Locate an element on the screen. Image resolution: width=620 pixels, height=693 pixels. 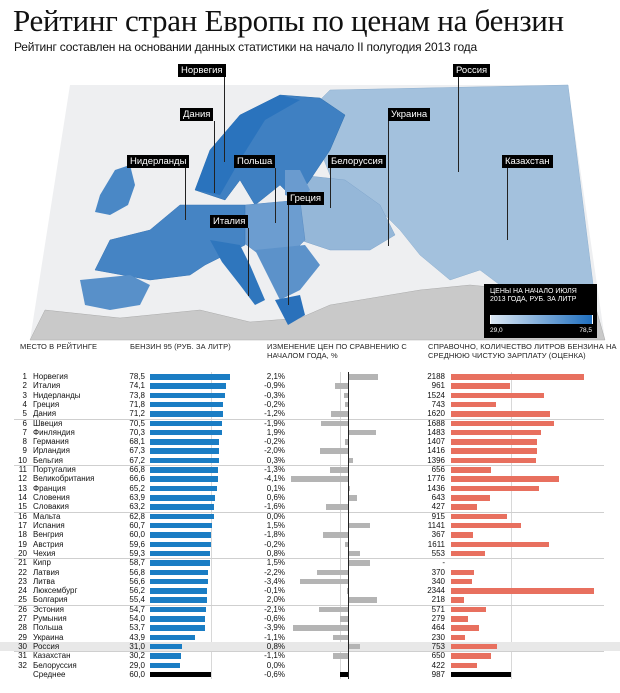
table-row: 19 Австрия 59,6 -0,2% 1611 is located at coordinates (310, 544).